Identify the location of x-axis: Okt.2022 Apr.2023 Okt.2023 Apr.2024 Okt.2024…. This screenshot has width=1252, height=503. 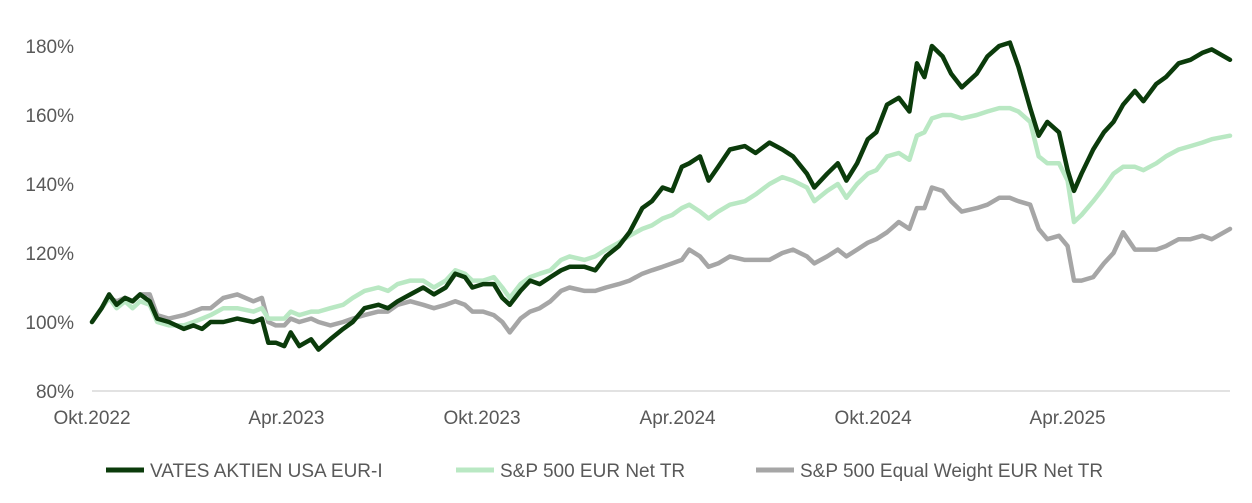
(579, 418).